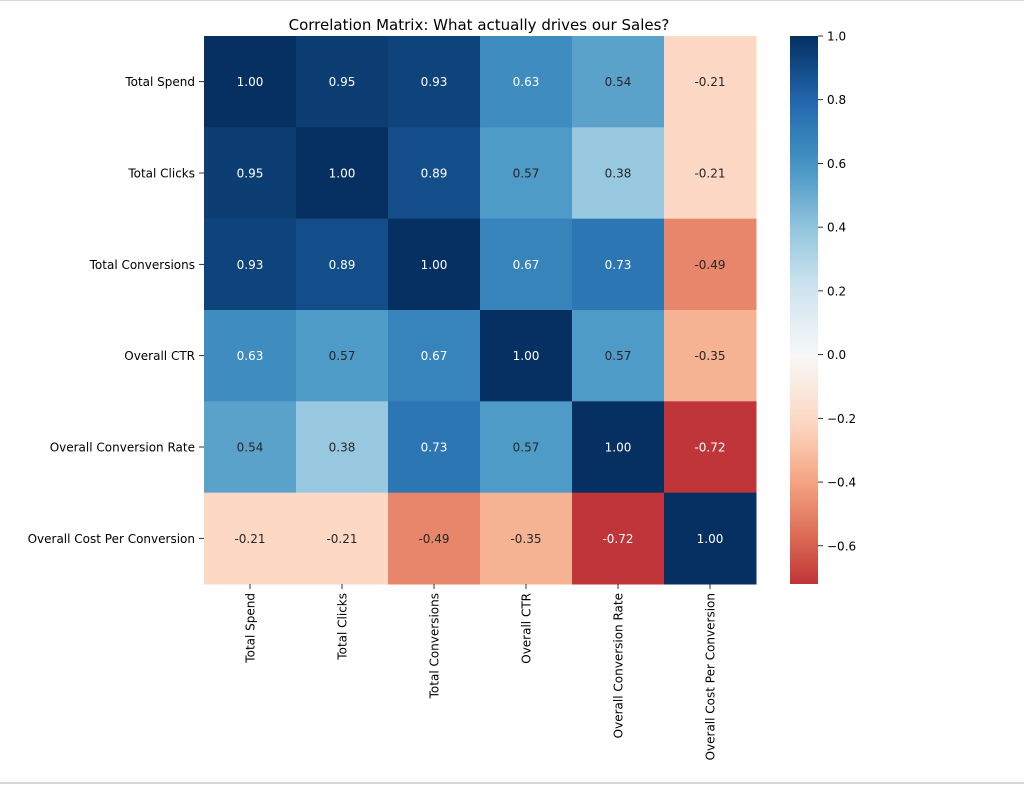  What do you see at coordinates (804, 310) in the screenshot?
I see `colorbar-gradient` at bounding box center [804, 310].